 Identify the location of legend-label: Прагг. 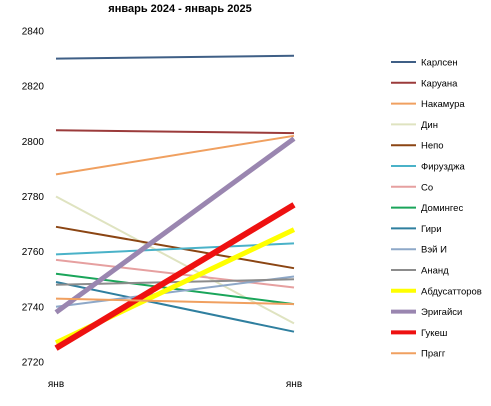
(433, 354).